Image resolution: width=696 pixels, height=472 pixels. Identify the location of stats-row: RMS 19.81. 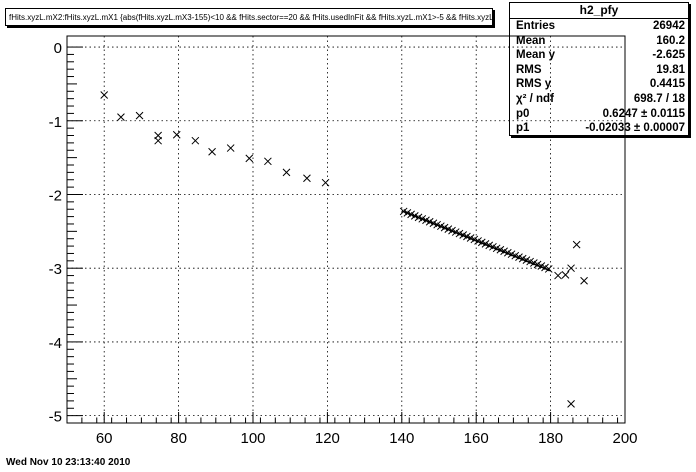
(599, 70).